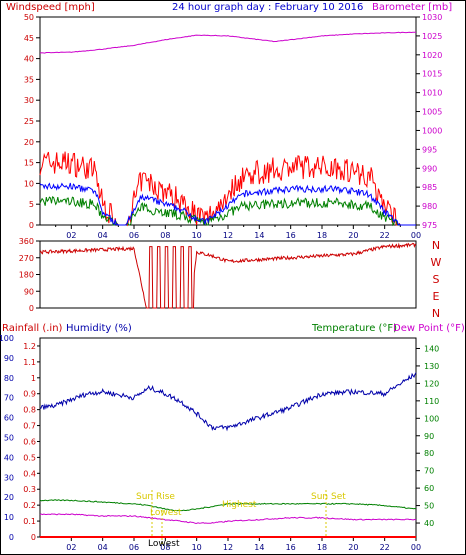 This screenshot has width=466, height=555. I want to click on humidity-tick-label: 0, so click(11, 537).